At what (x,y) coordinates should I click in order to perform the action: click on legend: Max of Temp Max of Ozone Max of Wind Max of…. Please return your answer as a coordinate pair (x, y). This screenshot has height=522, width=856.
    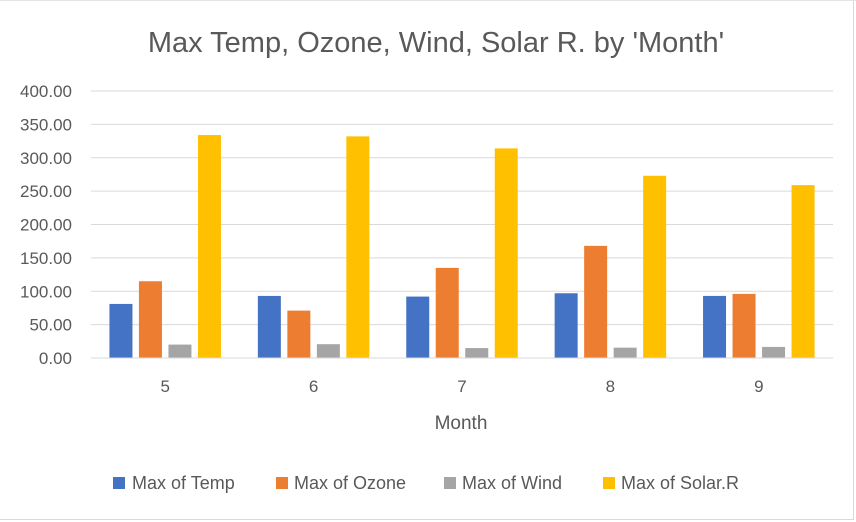
    Looking at the image, I should click on (426, 483).